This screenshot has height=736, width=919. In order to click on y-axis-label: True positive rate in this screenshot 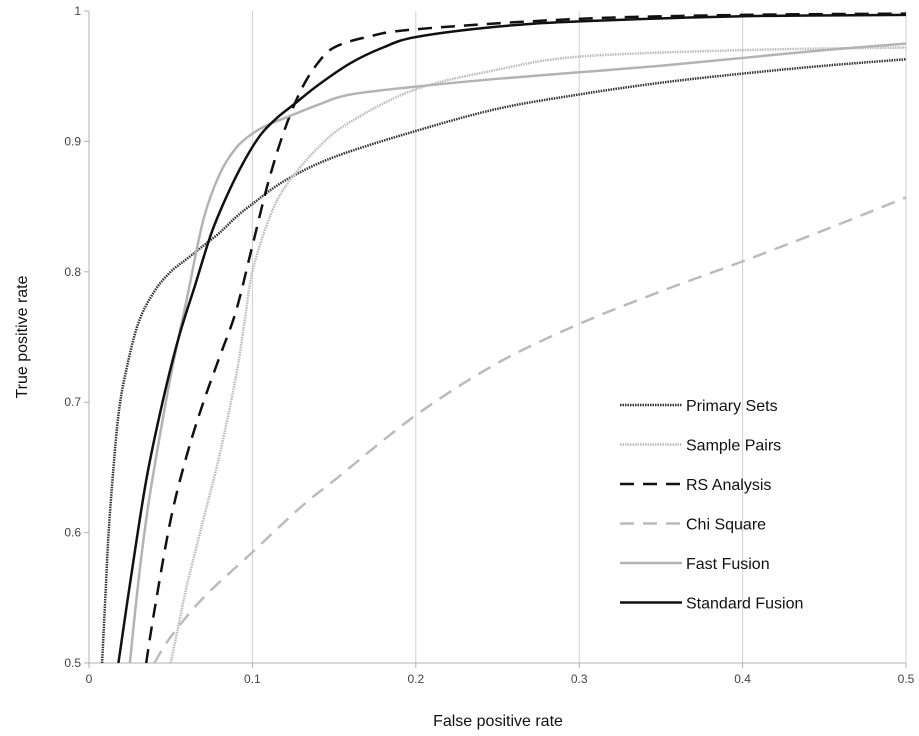, I will do `click(22, 336)`.